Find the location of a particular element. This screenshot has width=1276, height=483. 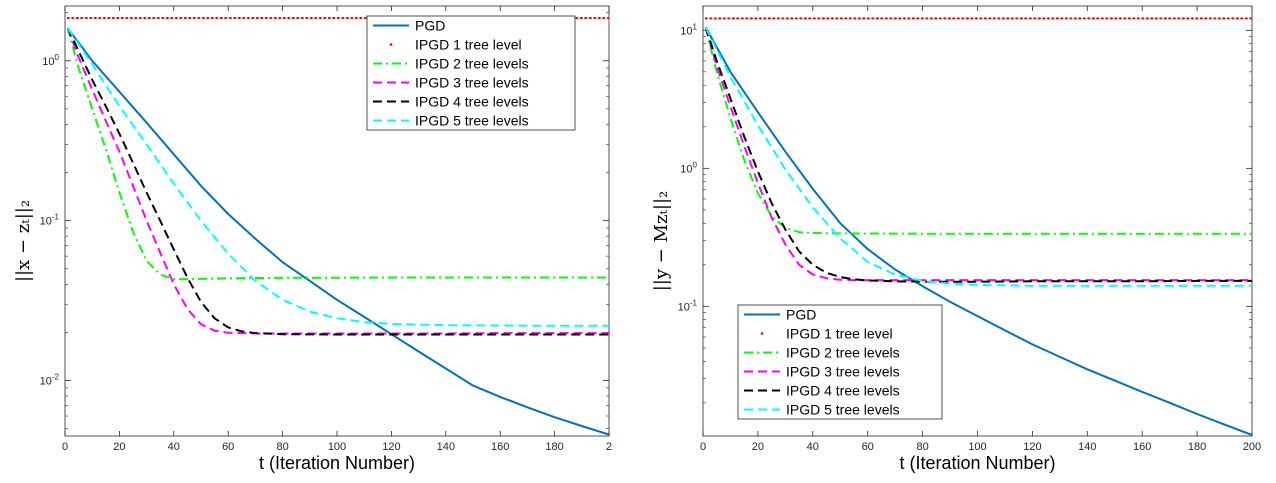

x-tick-label: 200 is located at coordinates (1252, 447).